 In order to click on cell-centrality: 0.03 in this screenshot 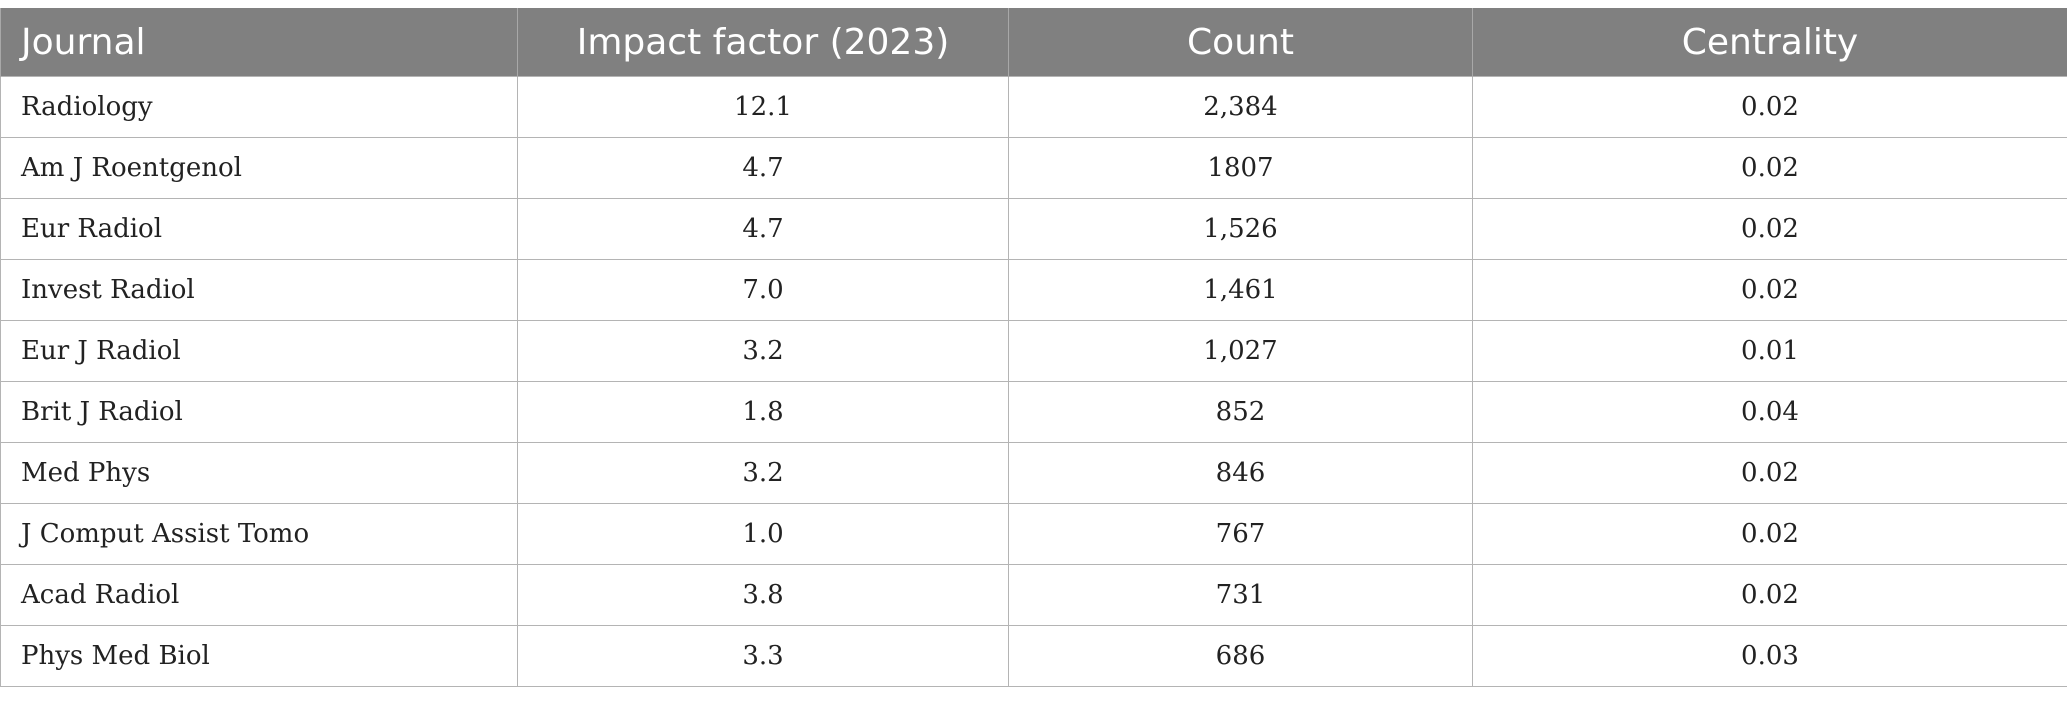, I will do `click(1769, 656)`.